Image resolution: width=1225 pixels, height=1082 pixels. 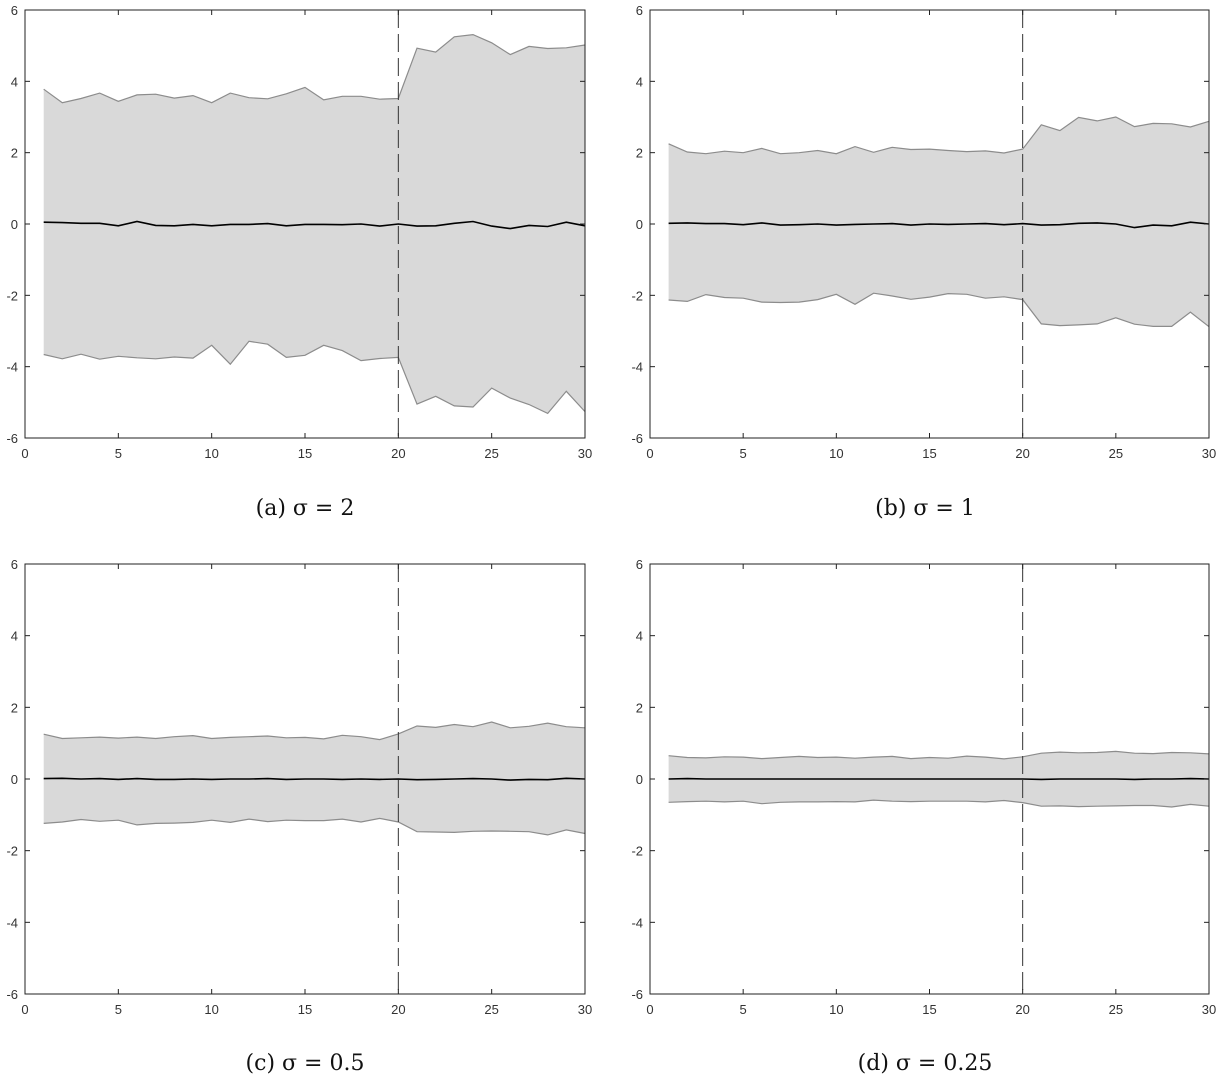 I want to click on confidence-band, so click(x=938, y=222).